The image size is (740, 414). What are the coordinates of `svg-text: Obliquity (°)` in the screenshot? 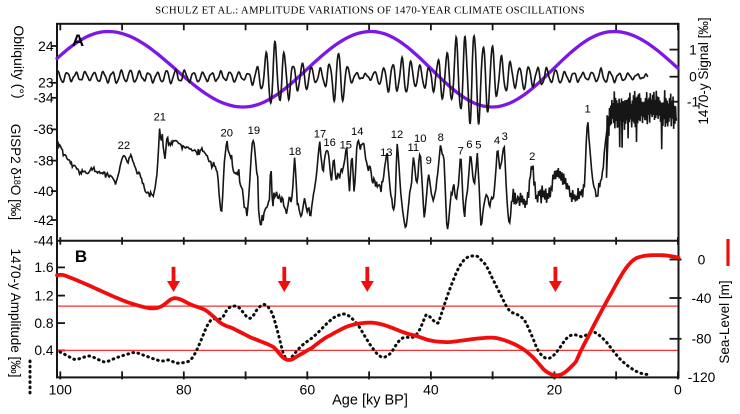 It's located at (19, 61).